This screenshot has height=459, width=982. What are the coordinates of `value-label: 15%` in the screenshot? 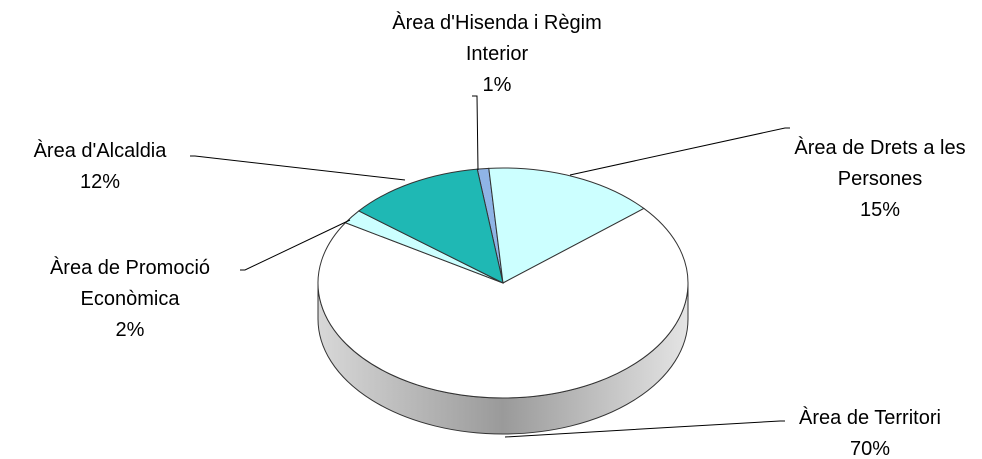 It's located at (880, 210).